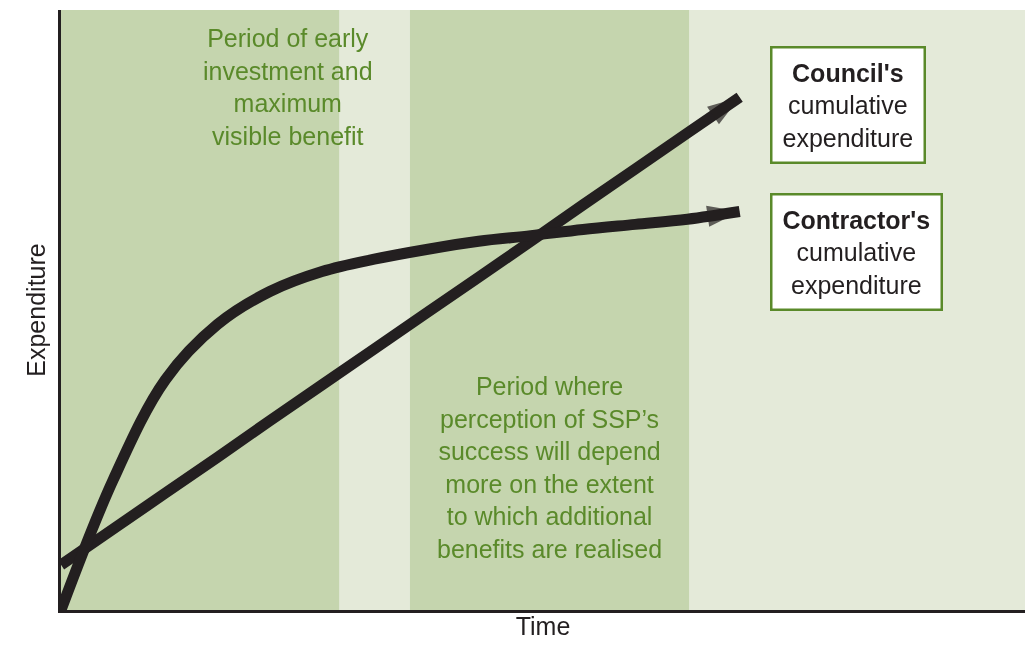 The height and width of the screenshot is (652, 1029). I want to click on legend-label: Contractor's cumulative expenditure, so click(856, 252).